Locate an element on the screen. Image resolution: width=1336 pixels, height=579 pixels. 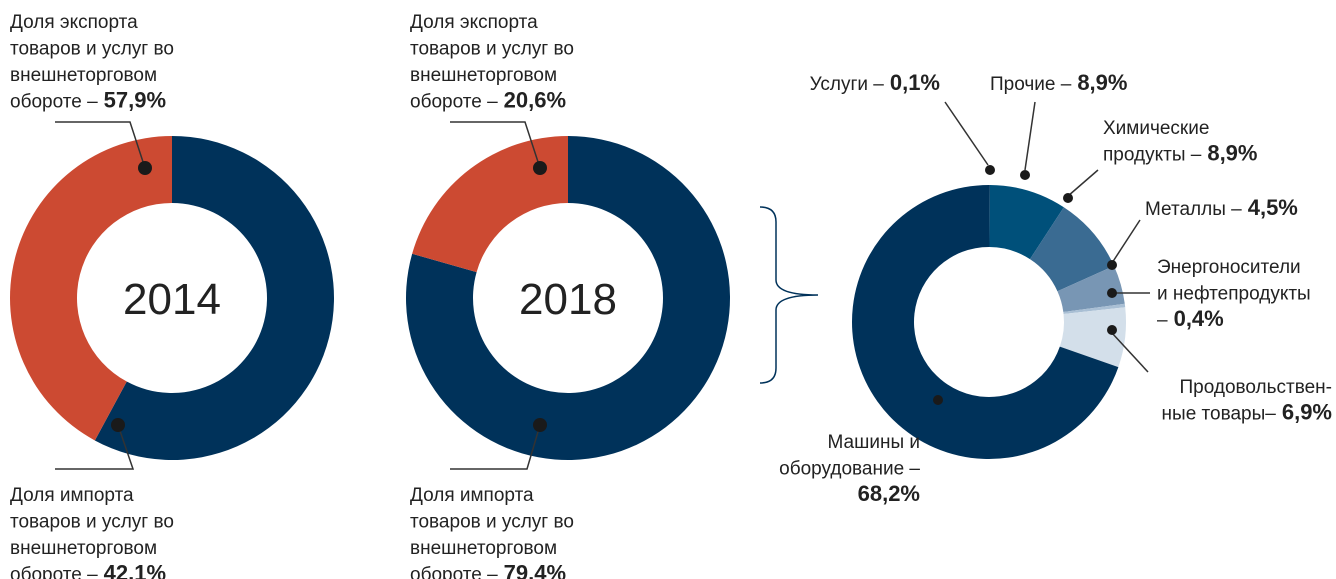
bracket is located at coordinates (789, 295).